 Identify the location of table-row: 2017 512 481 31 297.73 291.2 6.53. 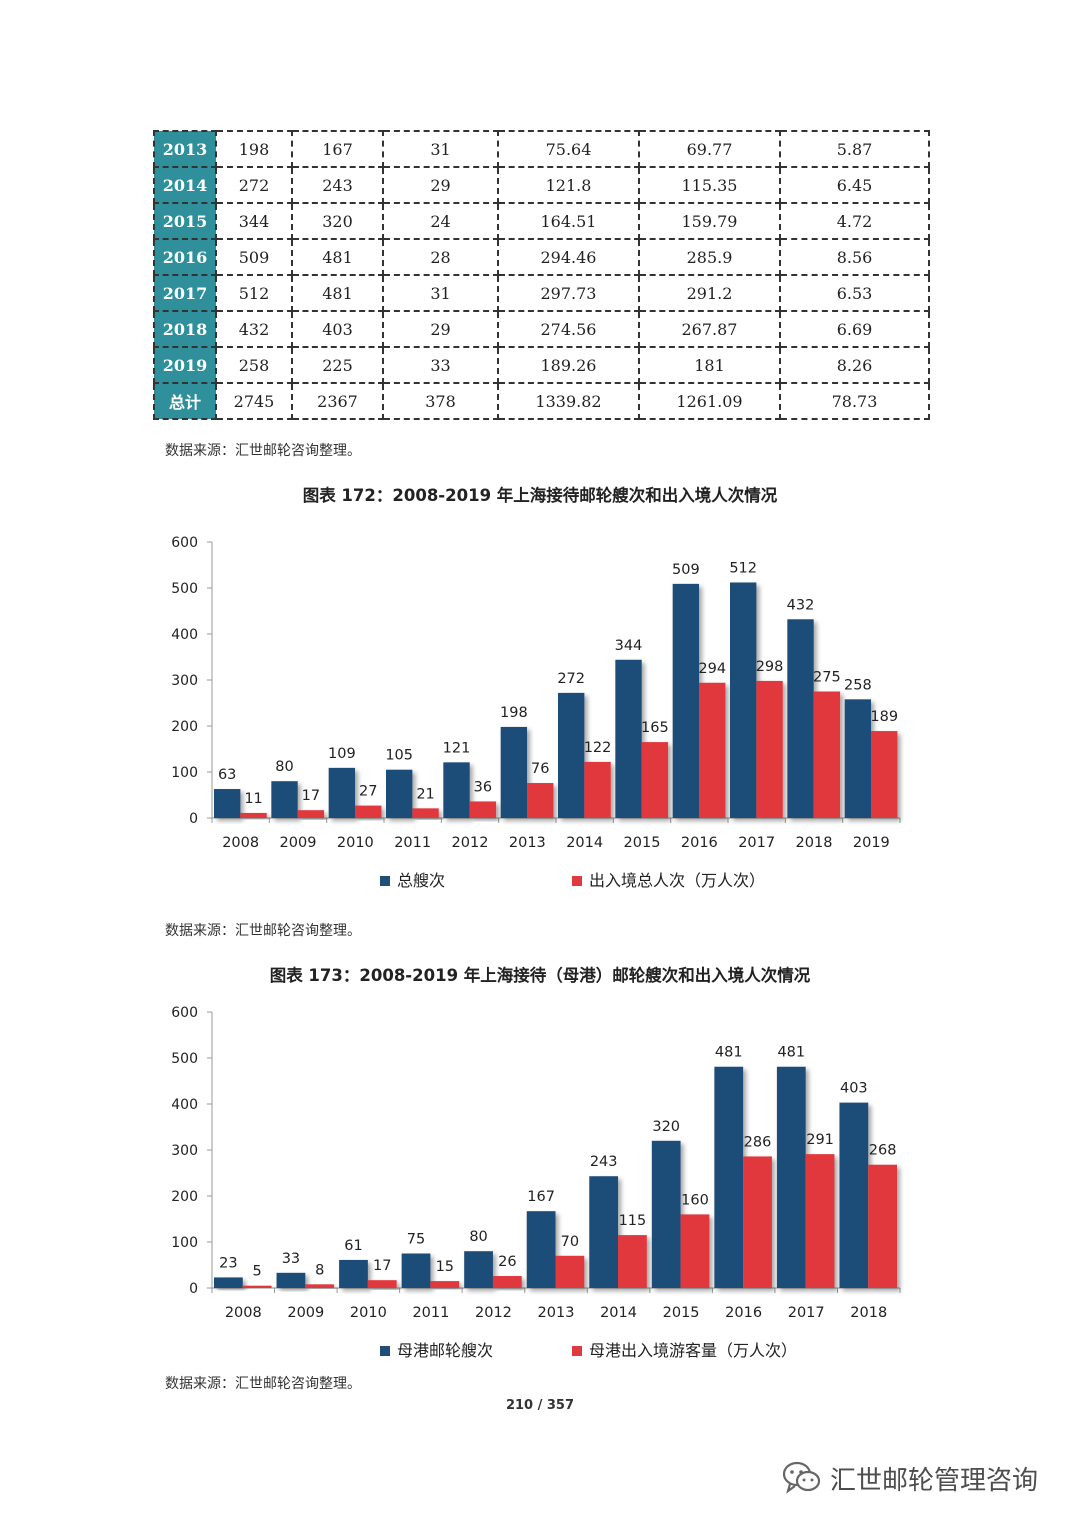
(541, 293).